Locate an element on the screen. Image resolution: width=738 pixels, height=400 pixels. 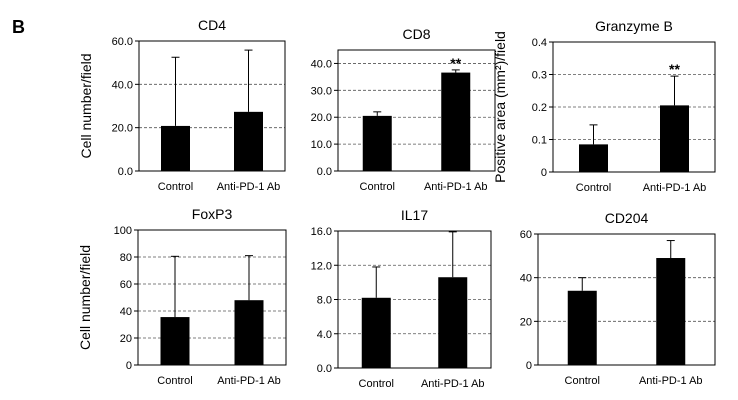
chart-title: CD8 is located at coordinates (416, 34).